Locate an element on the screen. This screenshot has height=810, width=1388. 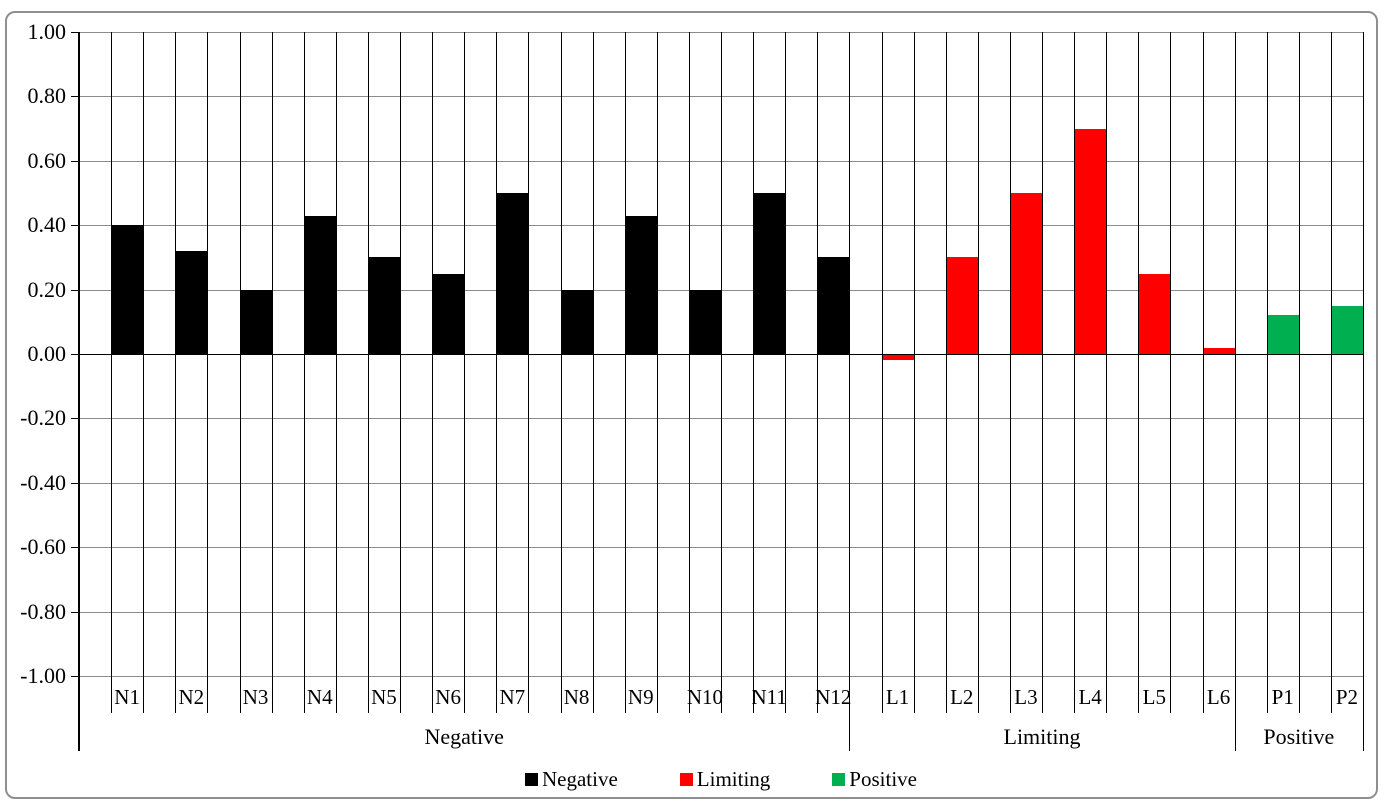
y-axis-tick-label: -1.00 is located at coordinates (43, 675).